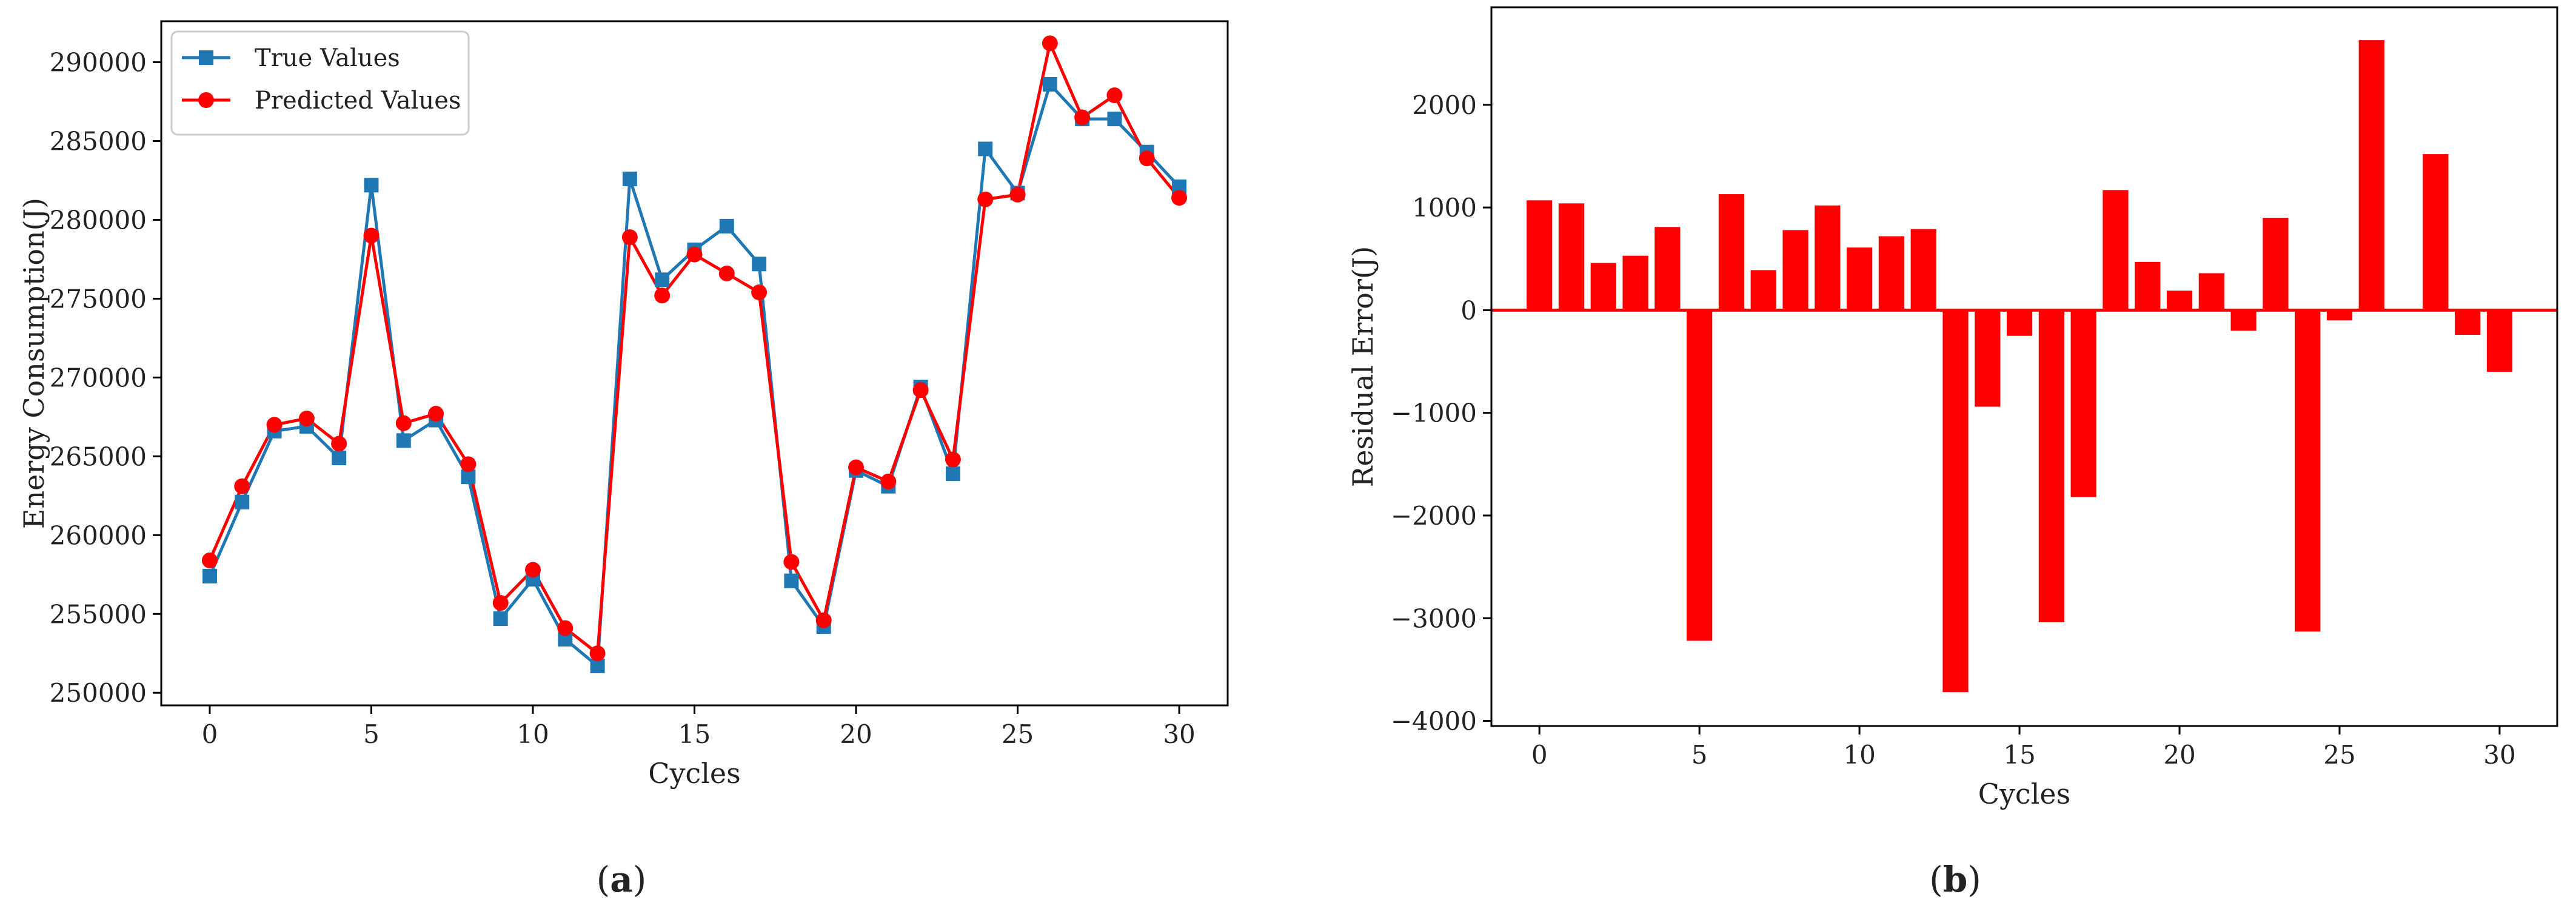  Describe the element at coordinates (1434, 413) in the screenshot. I see `y-tick-label: −1000` at that location.